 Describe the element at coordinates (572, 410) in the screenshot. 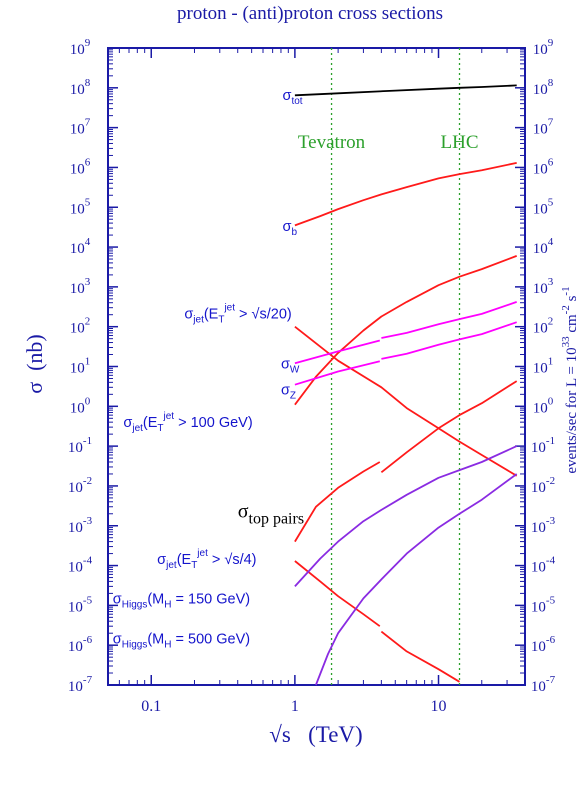

I see `right-axis-label-part: events/sec for L = 10` at that location.